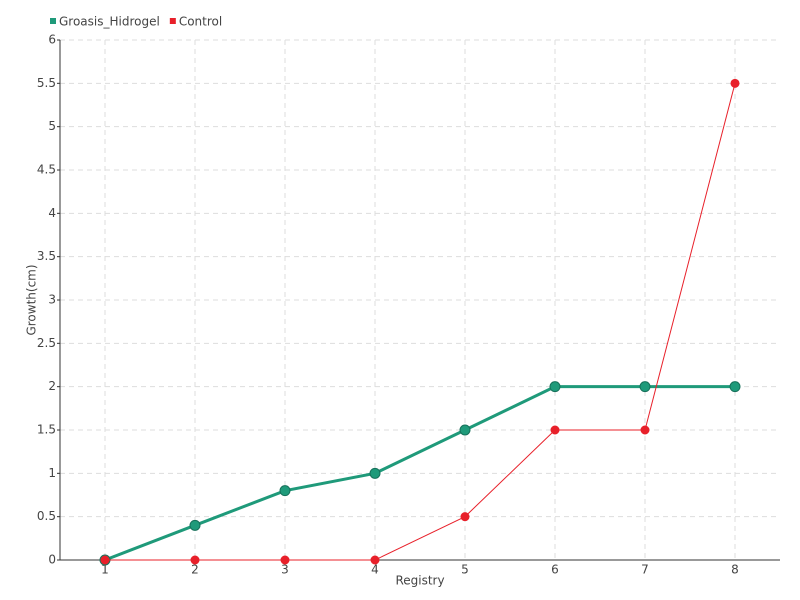 The height and width of the screenshot is (600, 800). I want to click on x-axis-label: Registry, so click(419, 581).